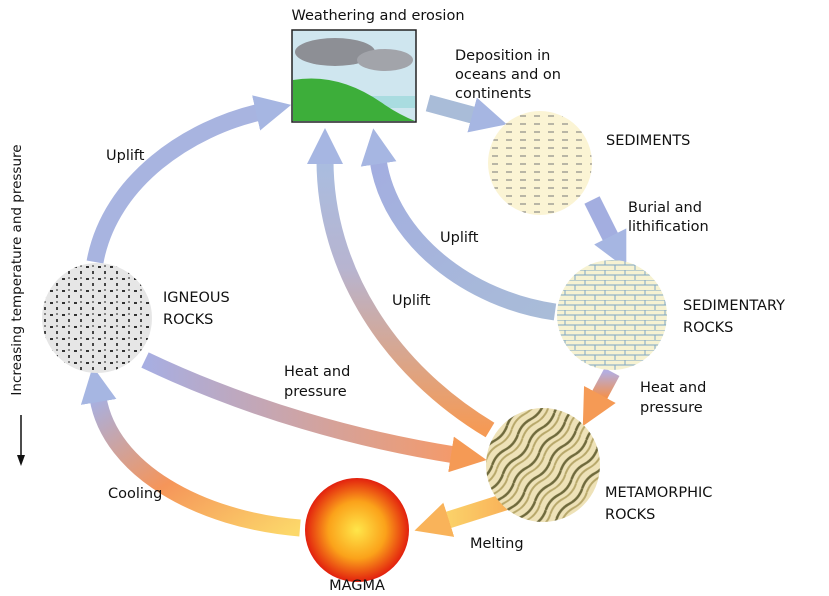  What do you see at coordinates (540, 163) in the screenshot?
I see `sediments-circle` at bounding box center [540, 163].